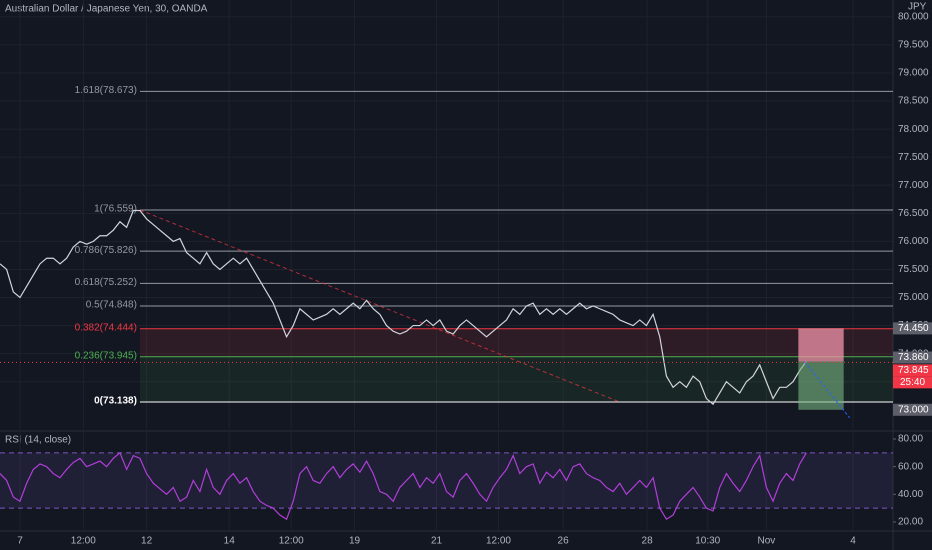  I want to click on y-tick-label: 80.000, so click(913, 16).